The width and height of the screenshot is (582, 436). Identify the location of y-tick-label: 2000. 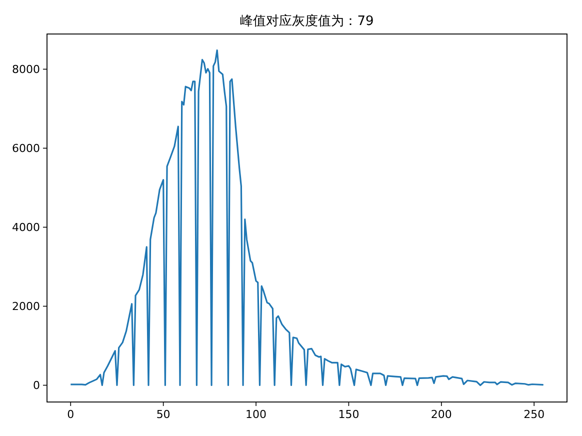
(26, 307).